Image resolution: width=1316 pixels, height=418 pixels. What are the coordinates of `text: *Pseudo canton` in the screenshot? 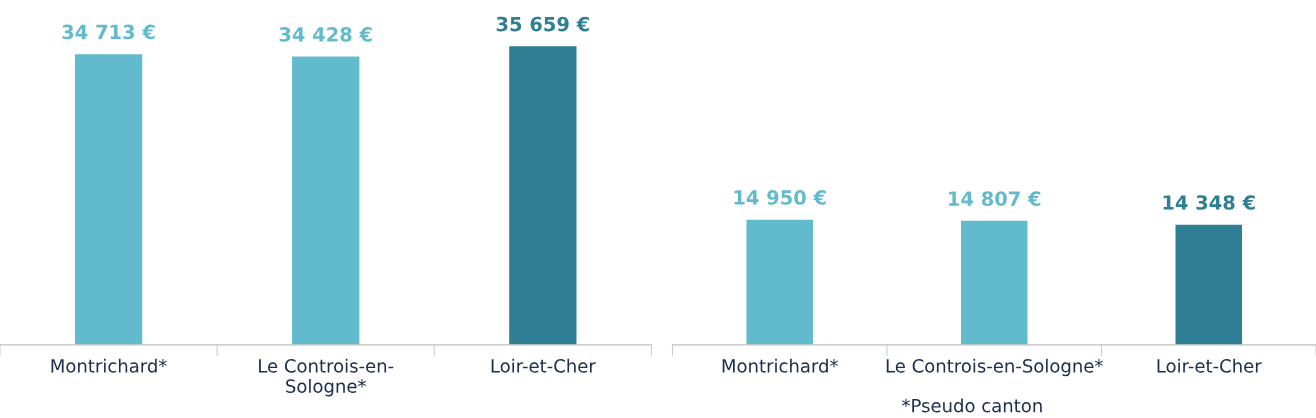 It's located at (972, 405).